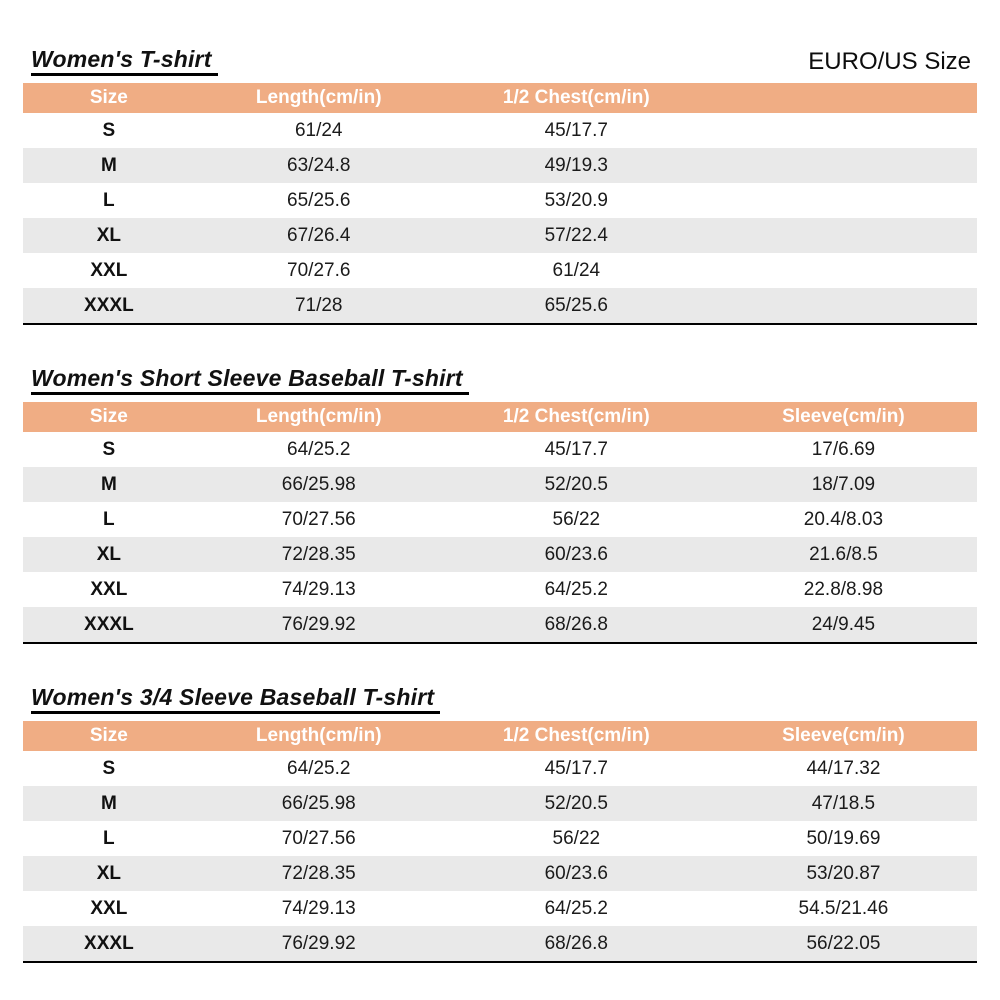 The height and width of the screenshot is (1000, 1000). Describe the element at coordinates (500, 519) in the screenshot. I see `table-row: L 70/27.56 56/22 20.4/8.03` at that location.